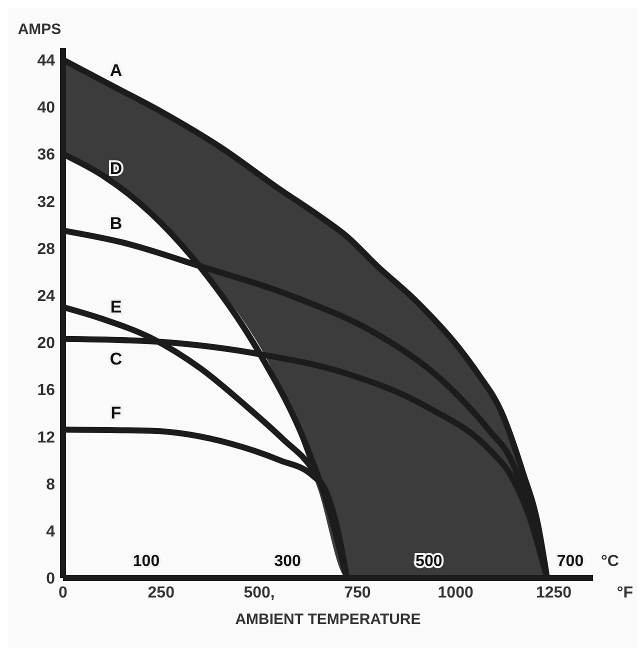 Image resolution: width=643 pixels, height=654 pixels. I want to click on x2-tick-label: 300, so click(288, 561).